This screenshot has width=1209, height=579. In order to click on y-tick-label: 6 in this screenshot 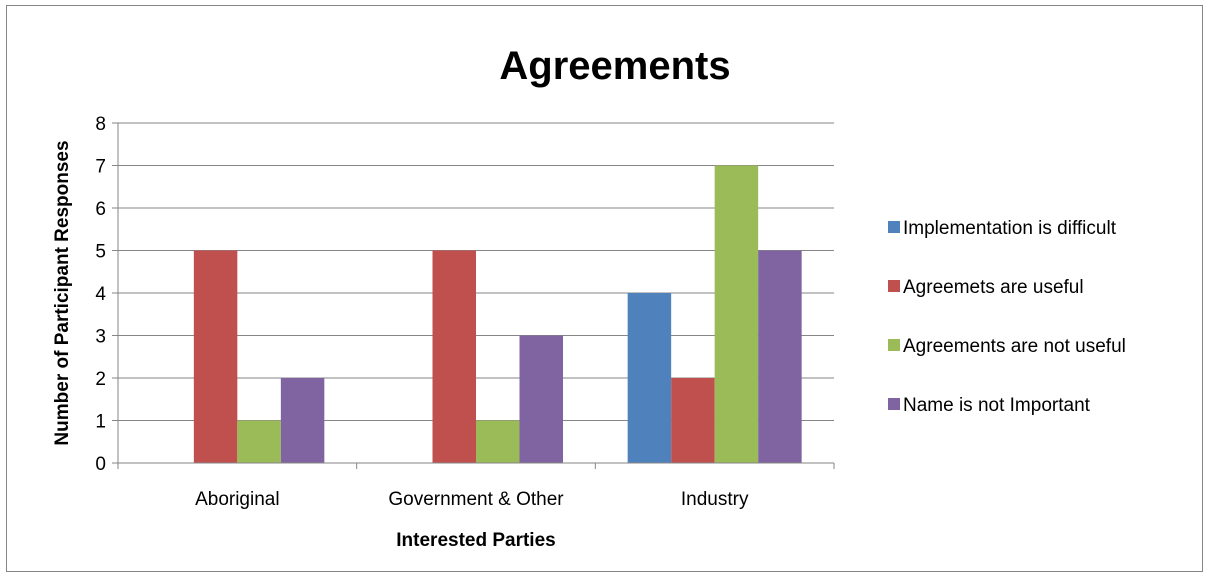, I will do `click(100, 209)`.